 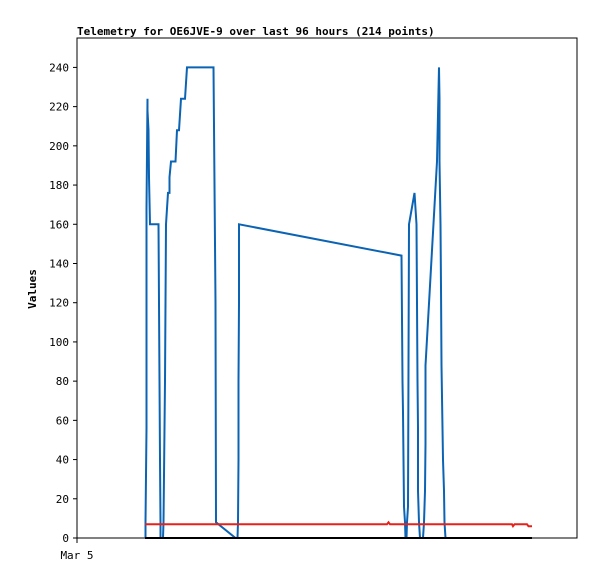 What do you see at coordinates (62, 420) in the screenshot?
I see `y-tick-label: 60` at bounding box center [62, 420].